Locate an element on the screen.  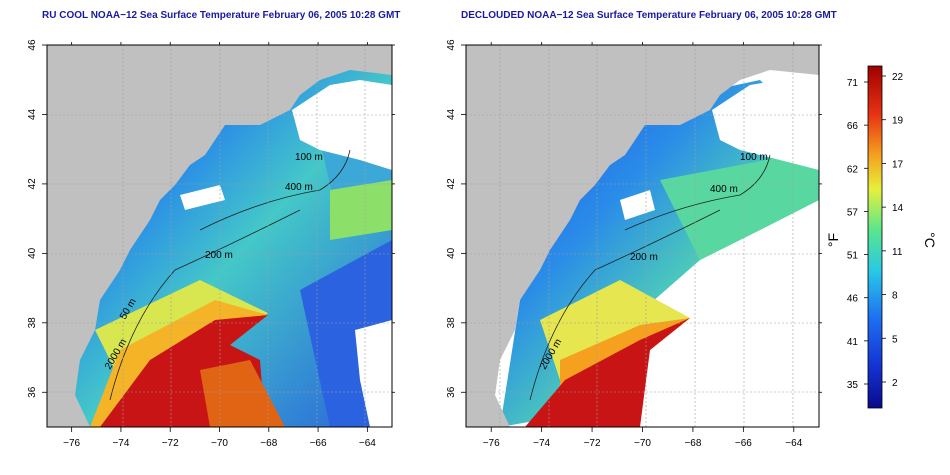
colorbar is located at coordinates (875, 237).